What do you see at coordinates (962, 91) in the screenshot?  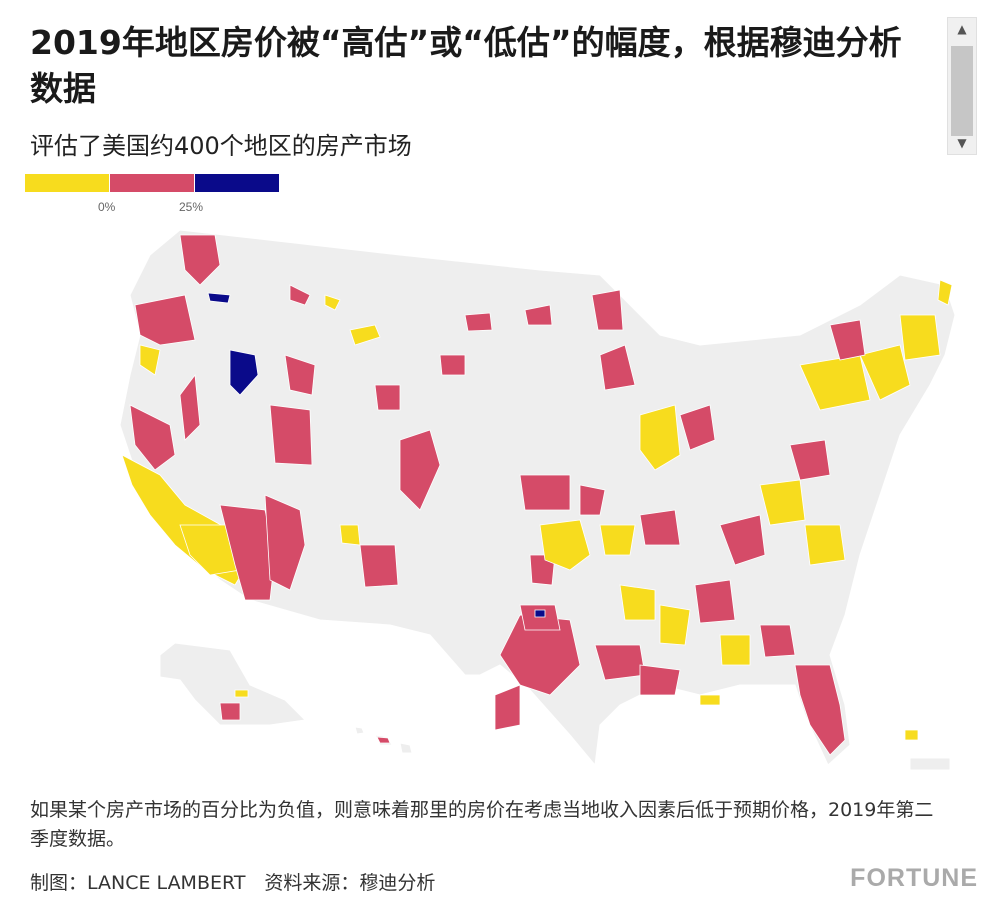 I see `scroll-thumb` at bounding box center [962, 91].